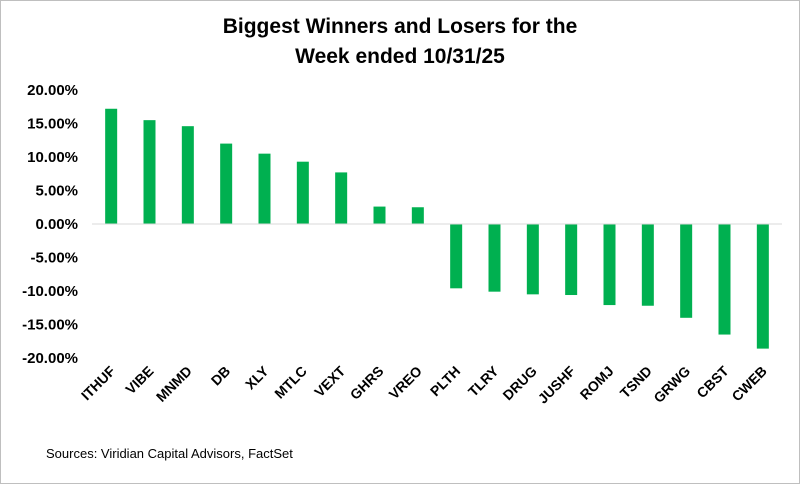 The image size is (800, 484). What do you see at coordinates (597, 383) in the screenshot?
I see `x-tick-label: ROMJ` at bounding box center [597, 383].